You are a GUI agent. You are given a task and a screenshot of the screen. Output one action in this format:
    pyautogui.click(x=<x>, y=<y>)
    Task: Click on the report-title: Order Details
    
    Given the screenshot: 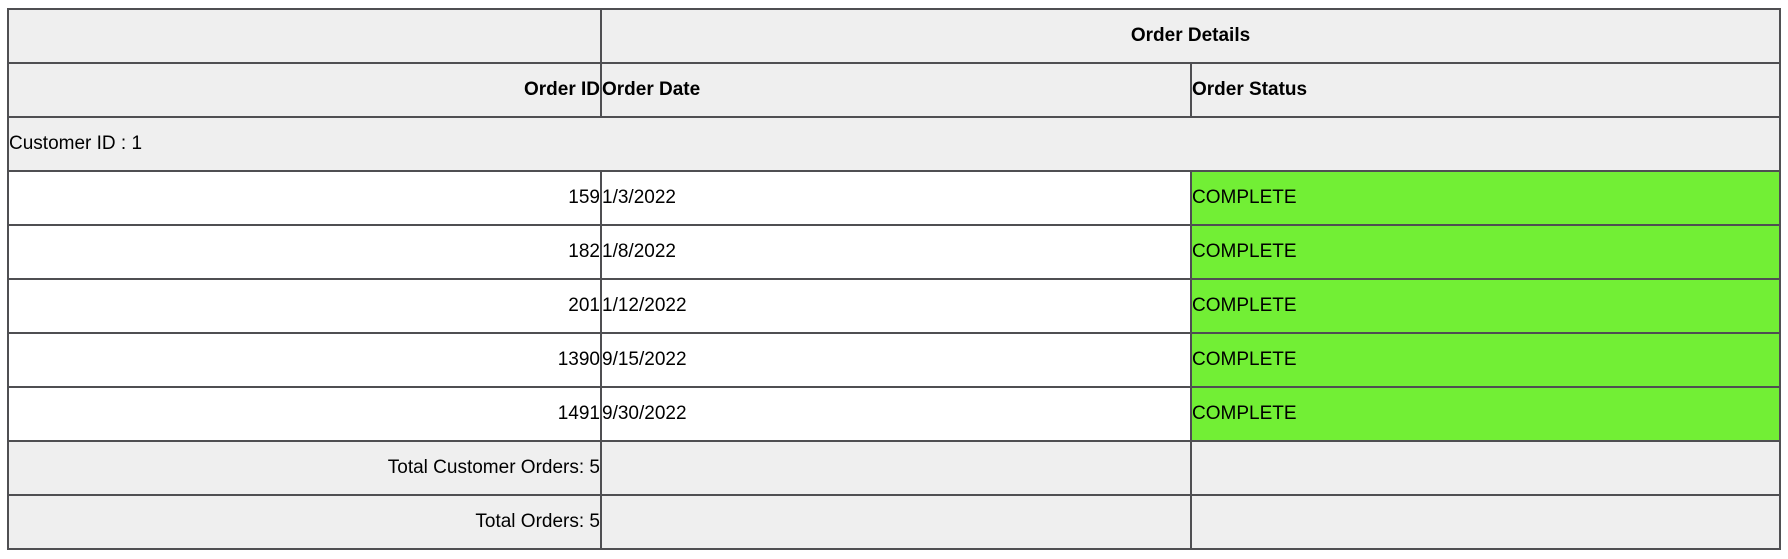 What is the action you would take?
    pyautogui.click(x=1190, y=36)
    